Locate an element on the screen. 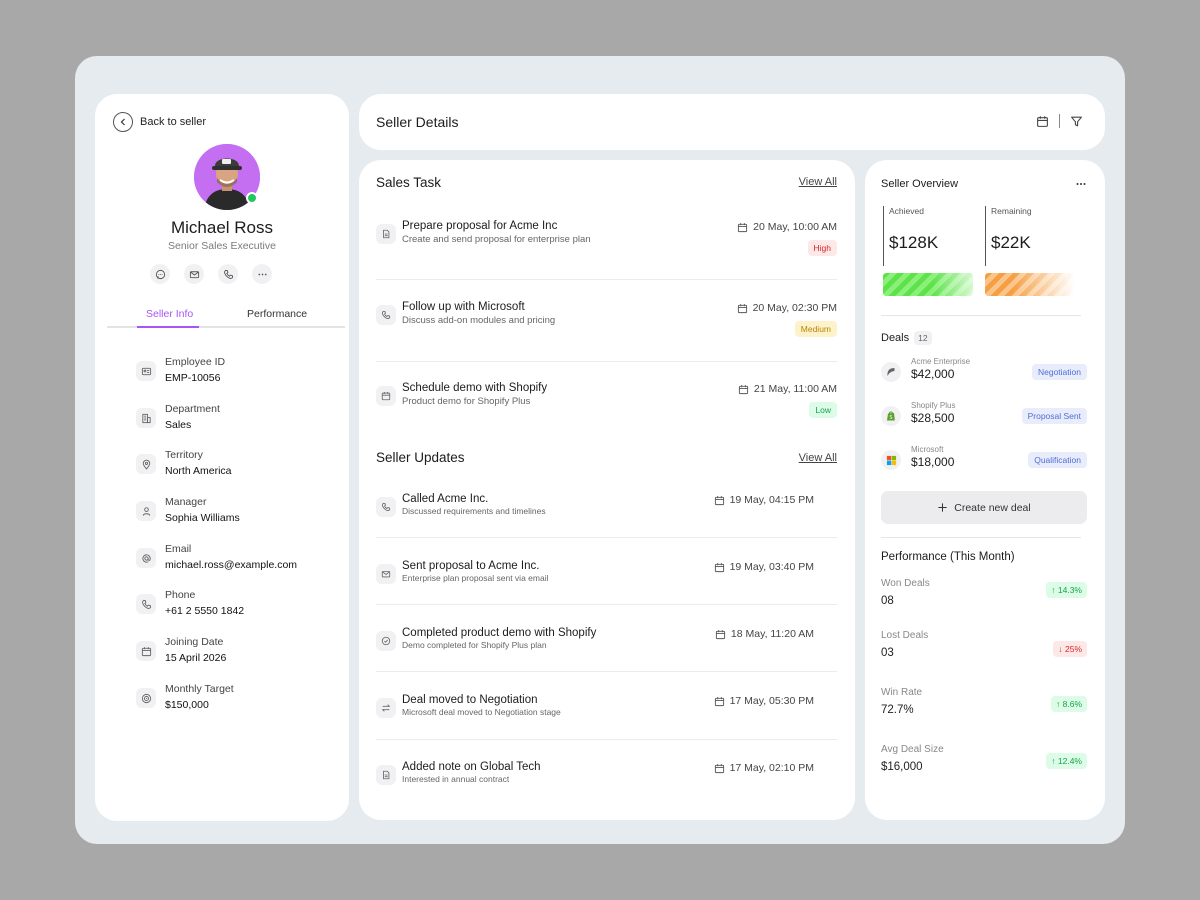 Image resolution: width=1200 pixels, height=900 pixels. at-icon is located at coordinates (146, 558).